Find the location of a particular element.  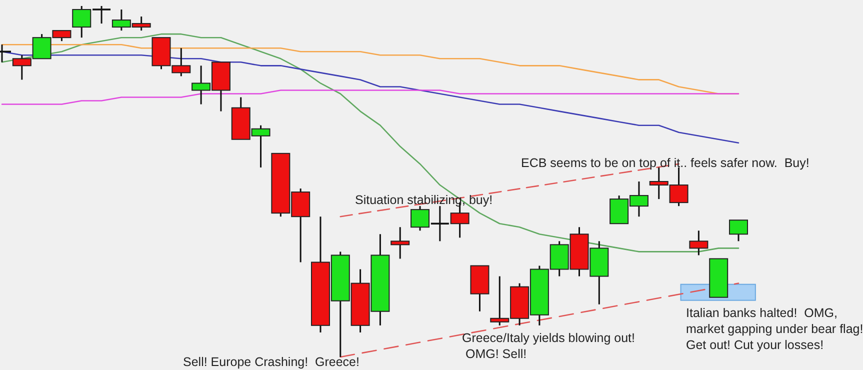

annotation: Italian banks halted! OMG, market gapping under bear flag! Get out! Cut your losses! is located at coordinates (774, 329).